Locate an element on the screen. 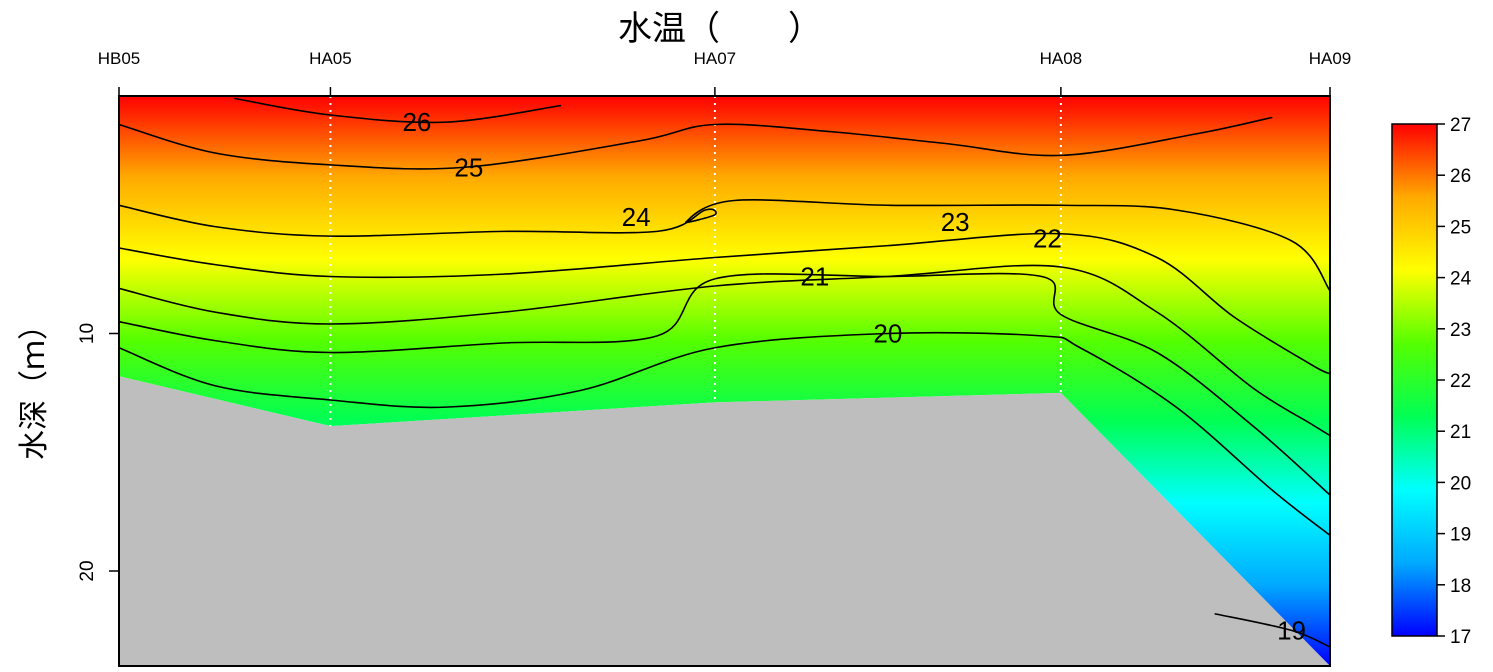  chart-title: 水温（ ） is located at coordinates (720, 29).